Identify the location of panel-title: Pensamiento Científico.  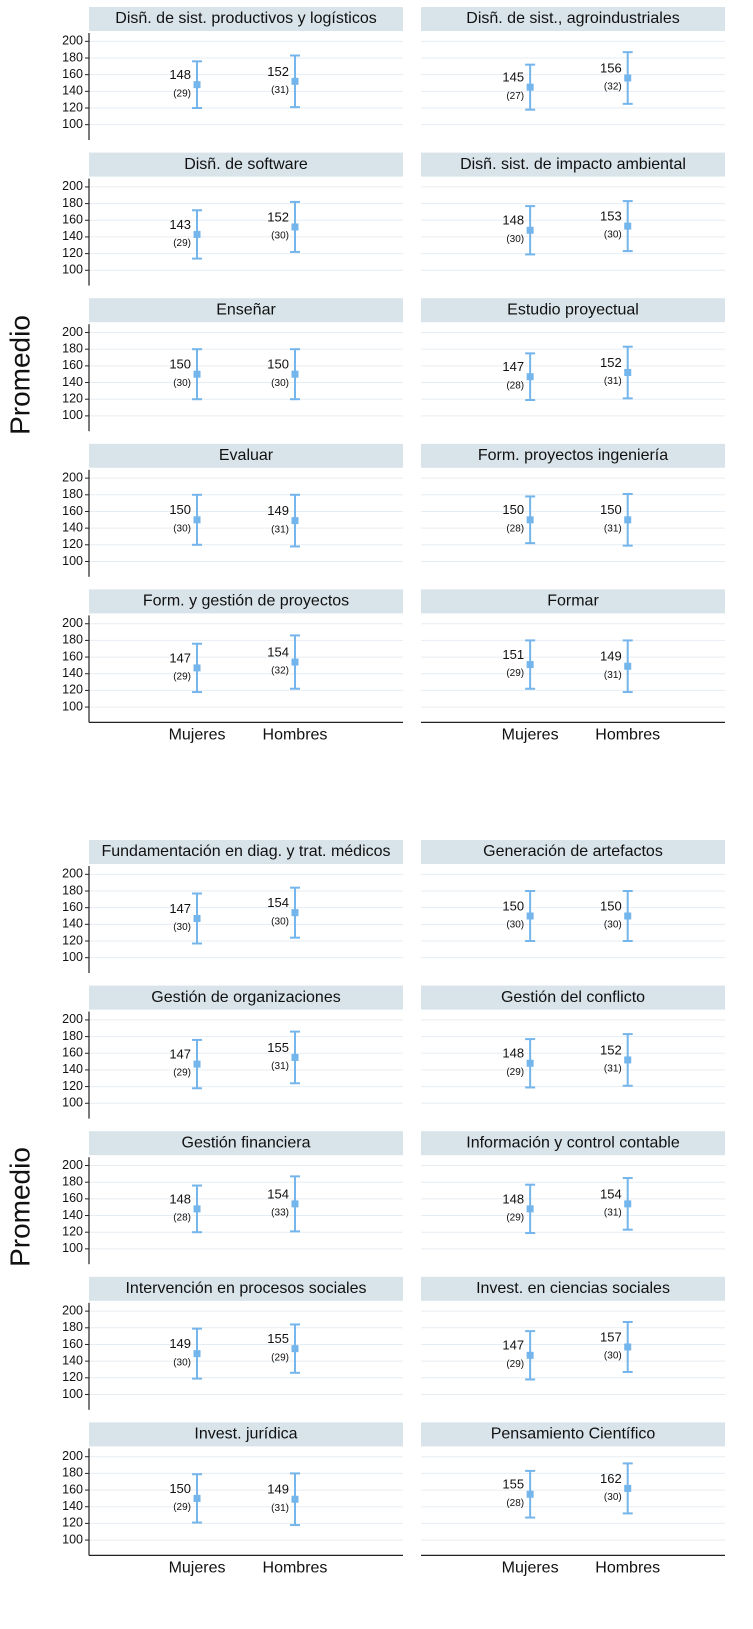
(573, 1434).